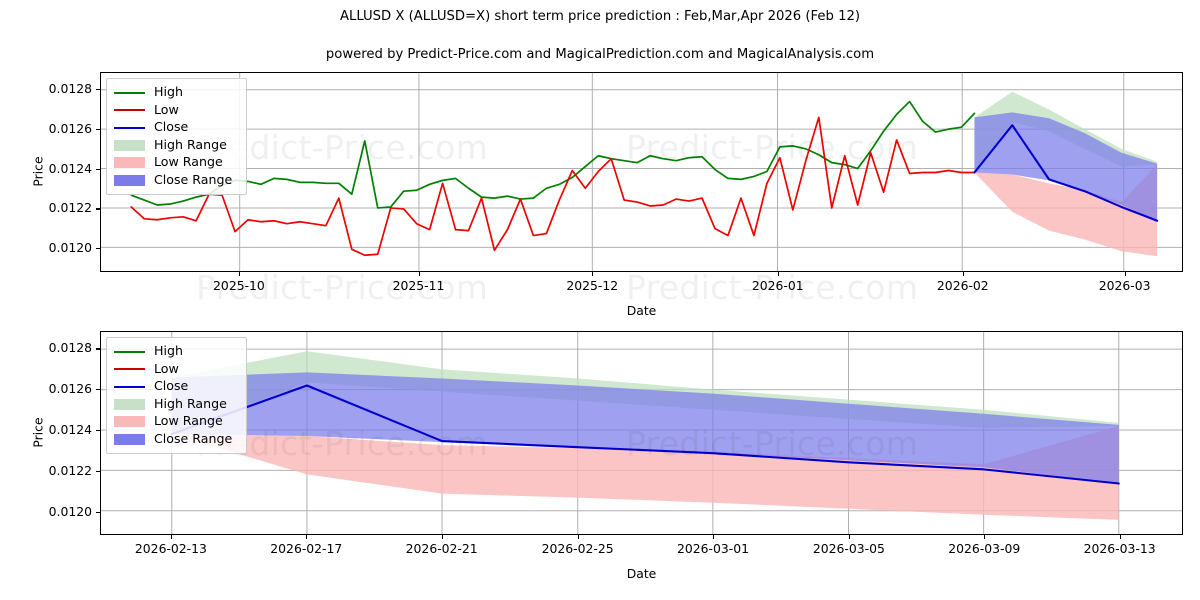 The height and width of the screenshot is (600, 1200). I want to click on top-chart-x-axis-label: Date, so click(641, 310).